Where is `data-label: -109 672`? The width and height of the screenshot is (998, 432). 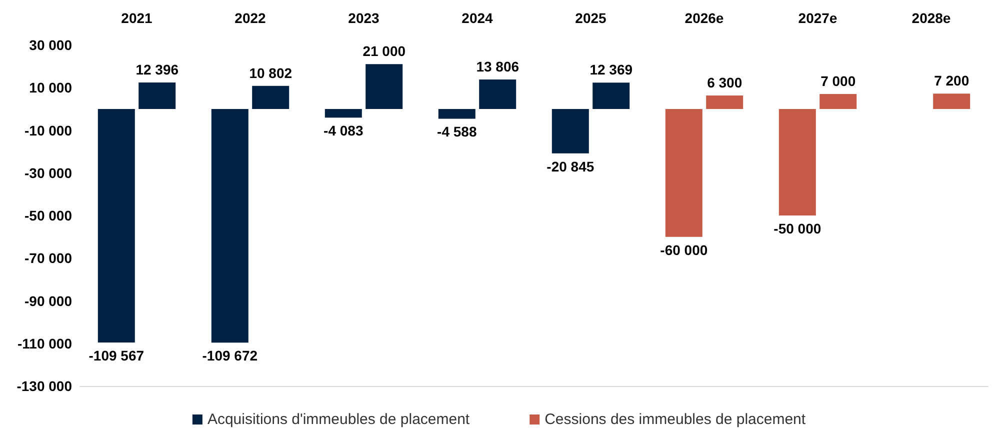 data-label: -109 672 is located at coordinates (230, 356).